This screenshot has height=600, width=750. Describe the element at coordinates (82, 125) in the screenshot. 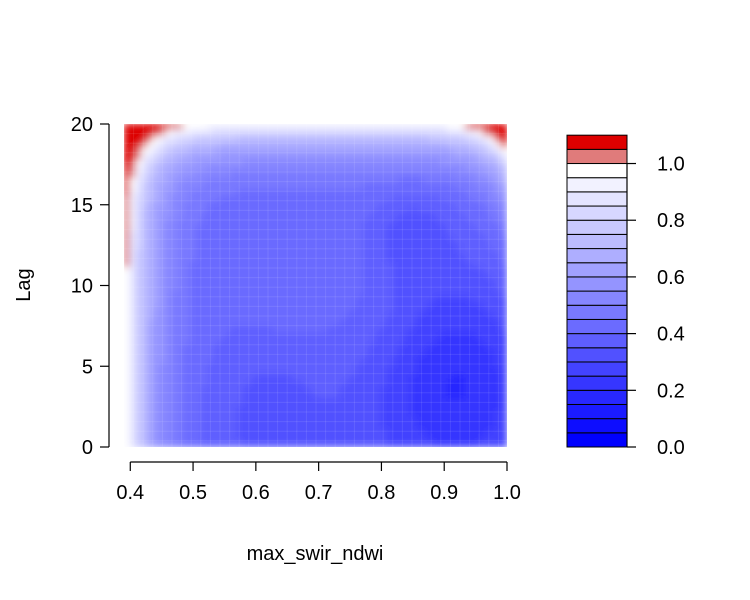

I see `y-tick-label: 20` at that location.